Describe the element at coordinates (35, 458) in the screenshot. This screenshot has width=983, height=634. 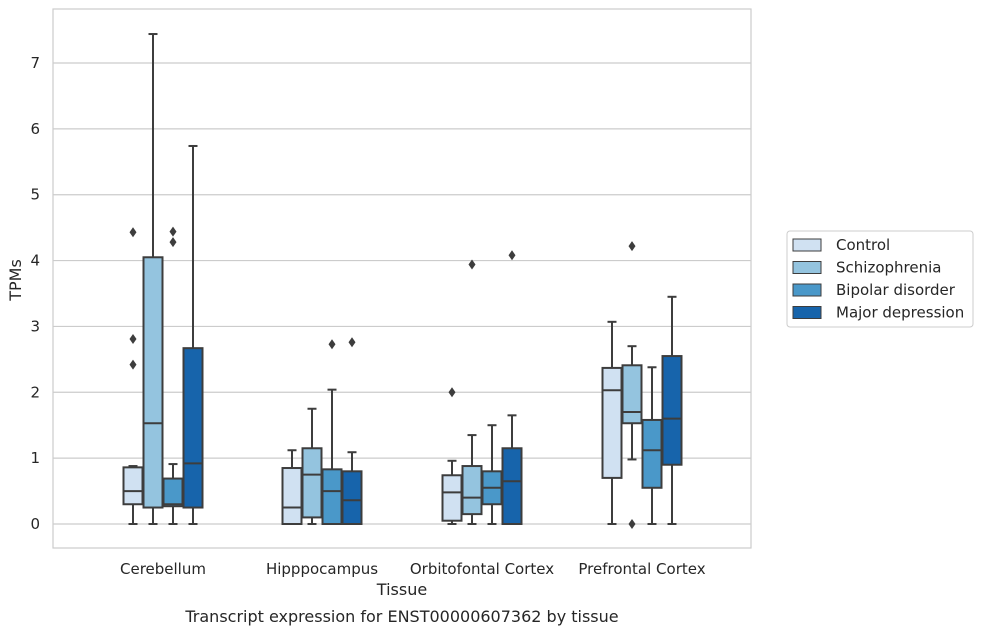
I see `y-tick-label: 1` at that location.